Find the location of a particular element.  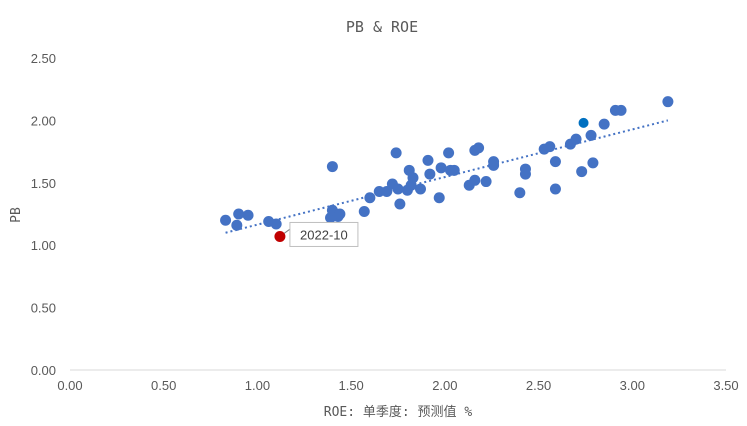

x-axis-label: ROE: 单季度: 预测值 % is located at coordinates (398, 412).